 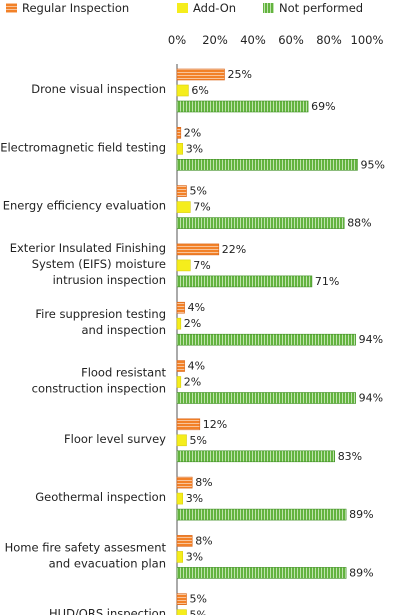 What do you see at coordinates (215, 40) in the screenshot?
I see `tick-label-1: 20%` at bounding box center [215, 40].